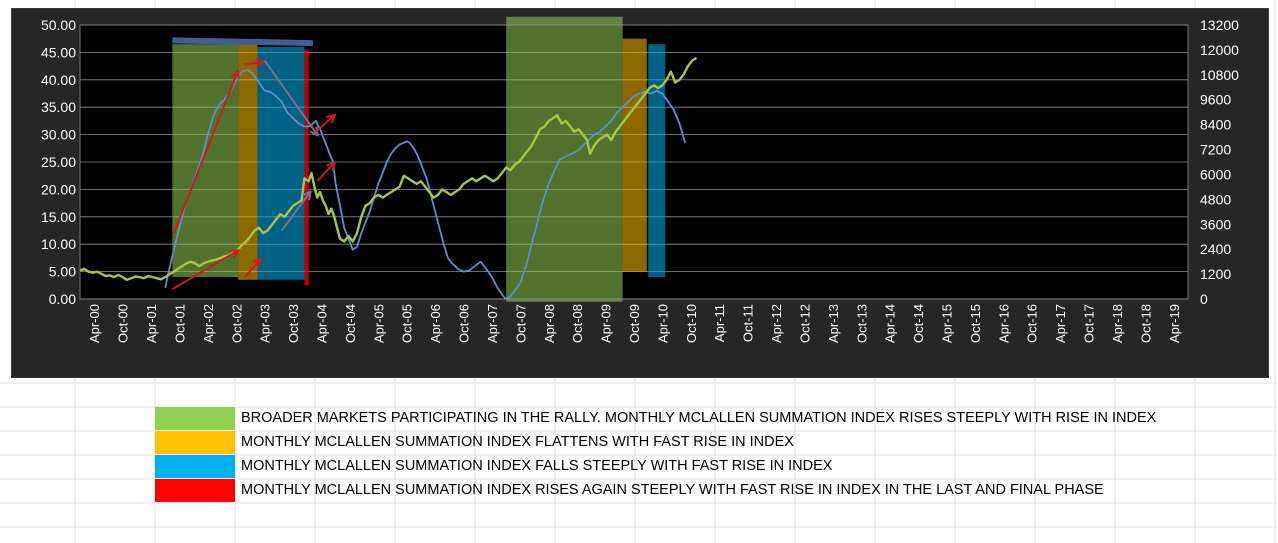 The image size is (1278, 543). What do you see at coordinates (464, 323) in the screenshot?
I see `x-tick-label: Oct-06` at bounding box center [464, 323].